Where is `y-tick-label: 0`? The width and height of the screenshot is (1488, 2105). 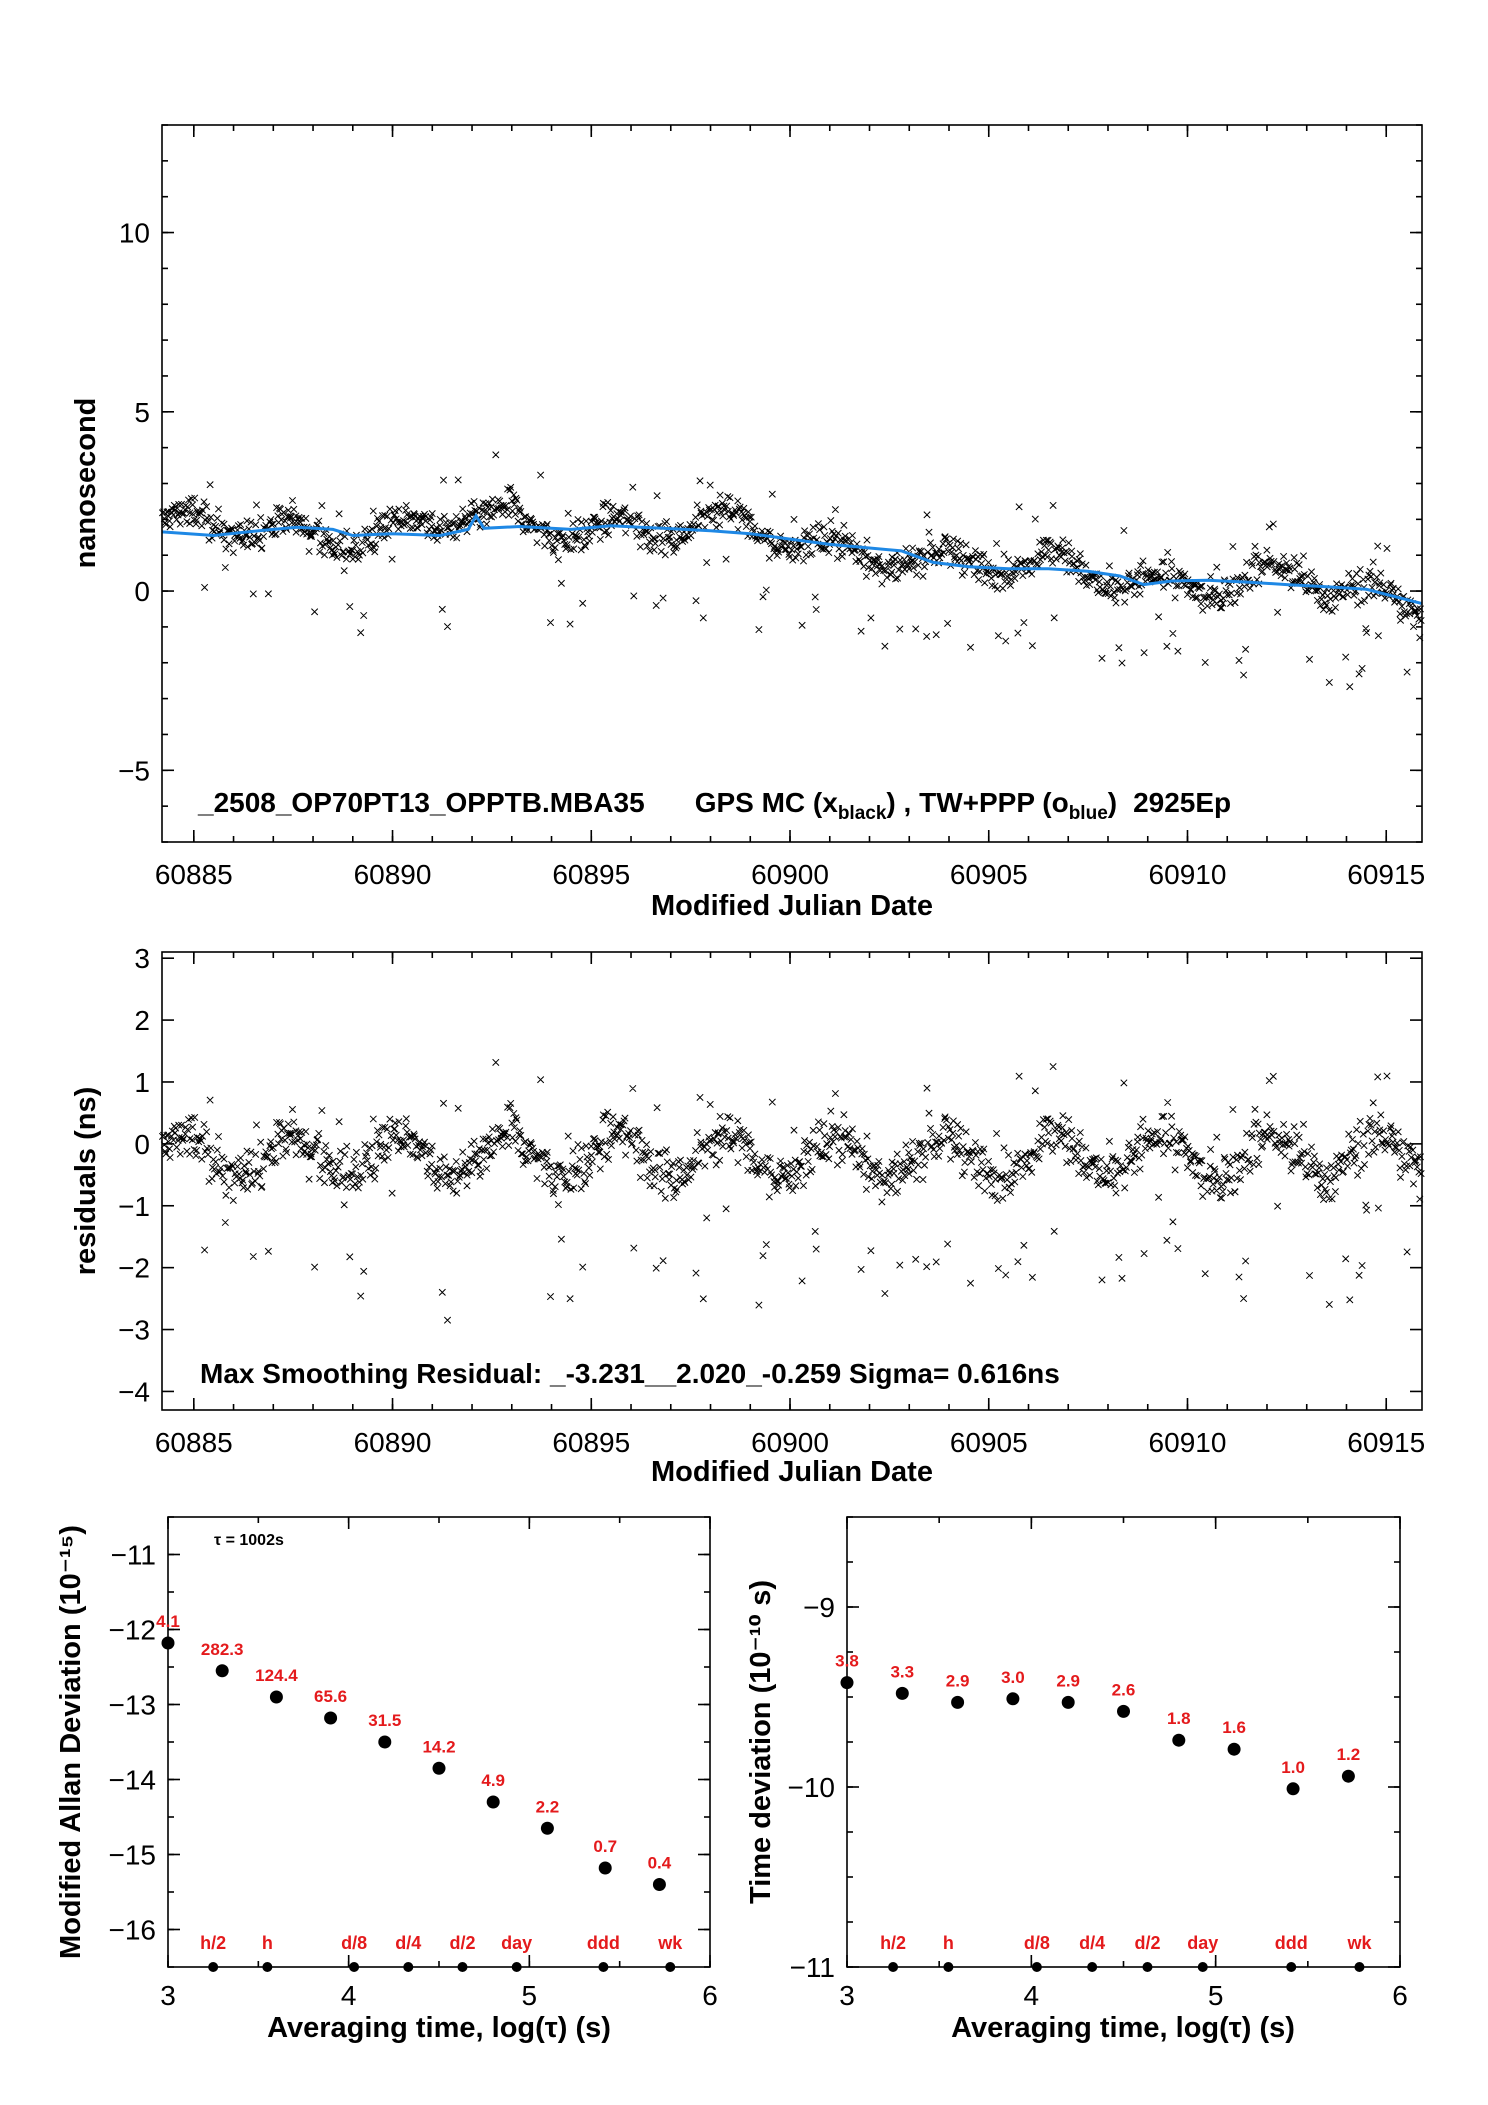 y-tick-label: 0 is located at coordinates (142, 1144).